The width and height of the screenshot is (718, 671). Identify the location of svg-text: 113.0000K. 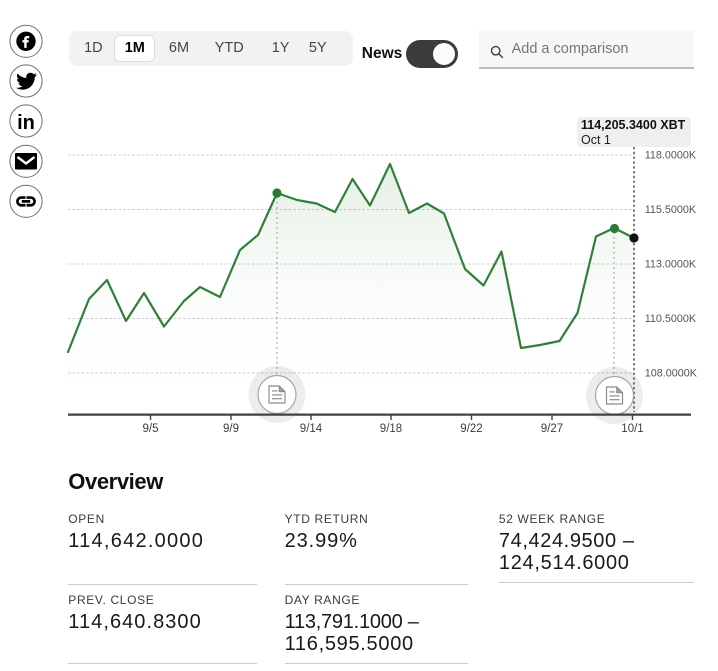
(671, 265).